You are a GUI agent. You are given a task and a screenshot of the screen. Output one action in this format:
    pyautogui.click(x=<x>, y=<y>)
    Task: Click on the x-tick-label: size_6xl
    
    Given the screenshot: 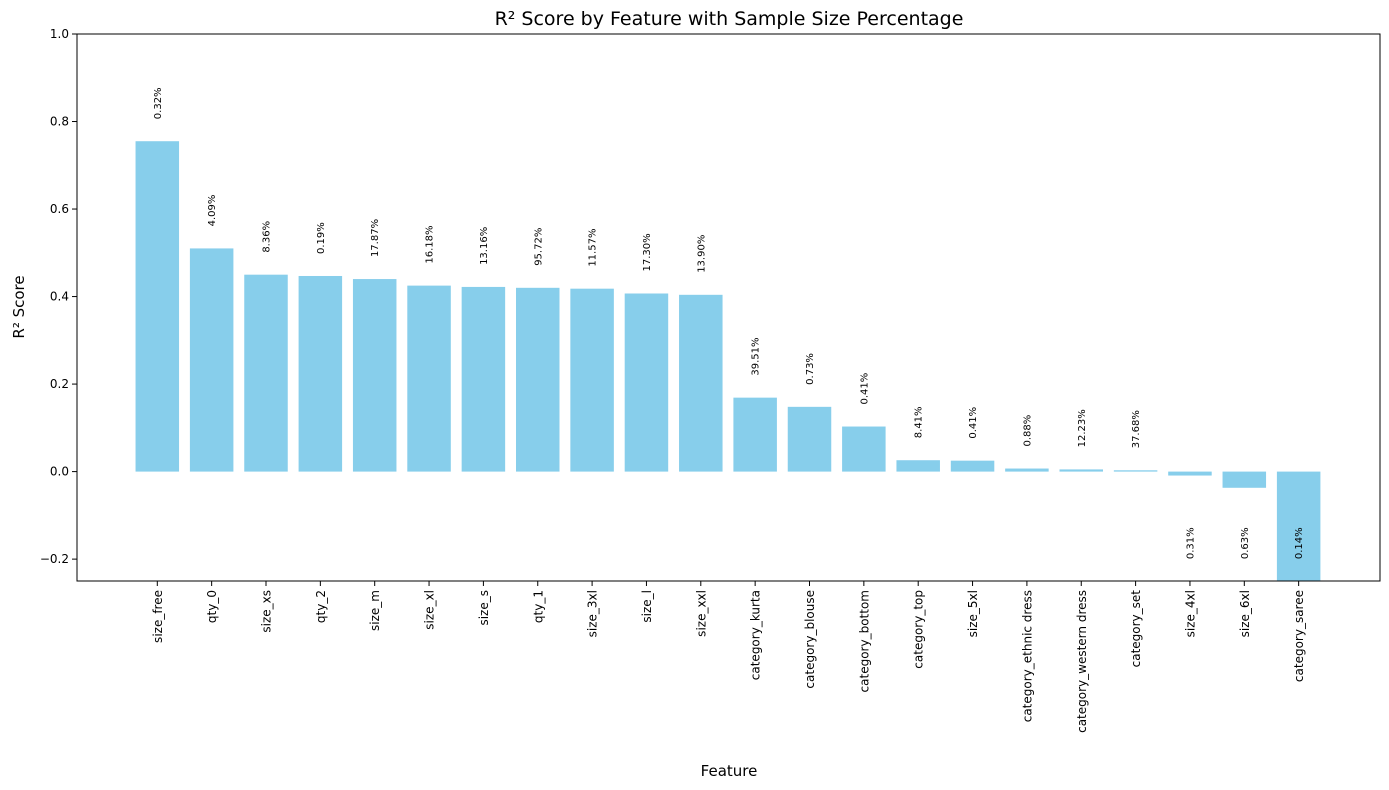 What is the action you would take?
    pyautogui.click(x=1245, y=613)
    